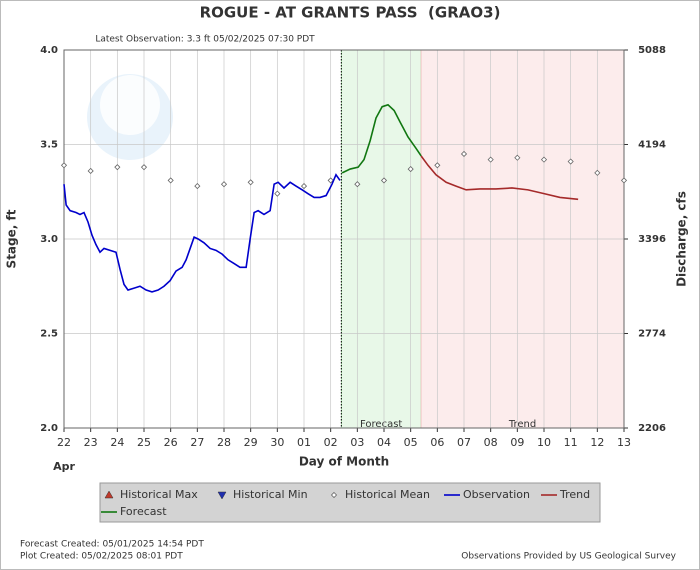  I want to click on x-tick-label: 09, so click(517, 442).